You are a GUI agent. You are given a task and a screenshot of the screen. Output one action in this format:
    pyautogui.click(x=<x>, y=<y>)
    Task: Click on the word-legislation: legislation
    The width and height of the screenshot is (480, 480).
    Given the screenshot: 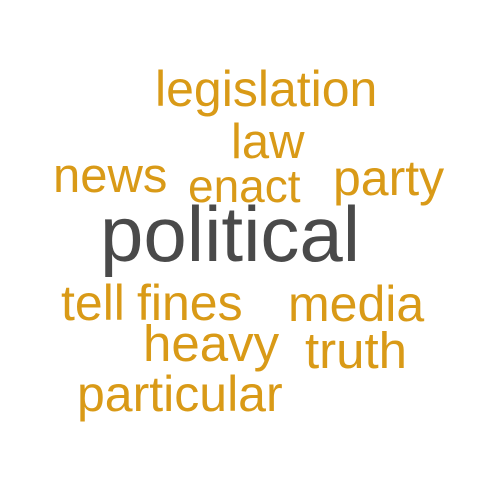 What is the action you would take?
    pyautogui.click(x=266, y=89)
    